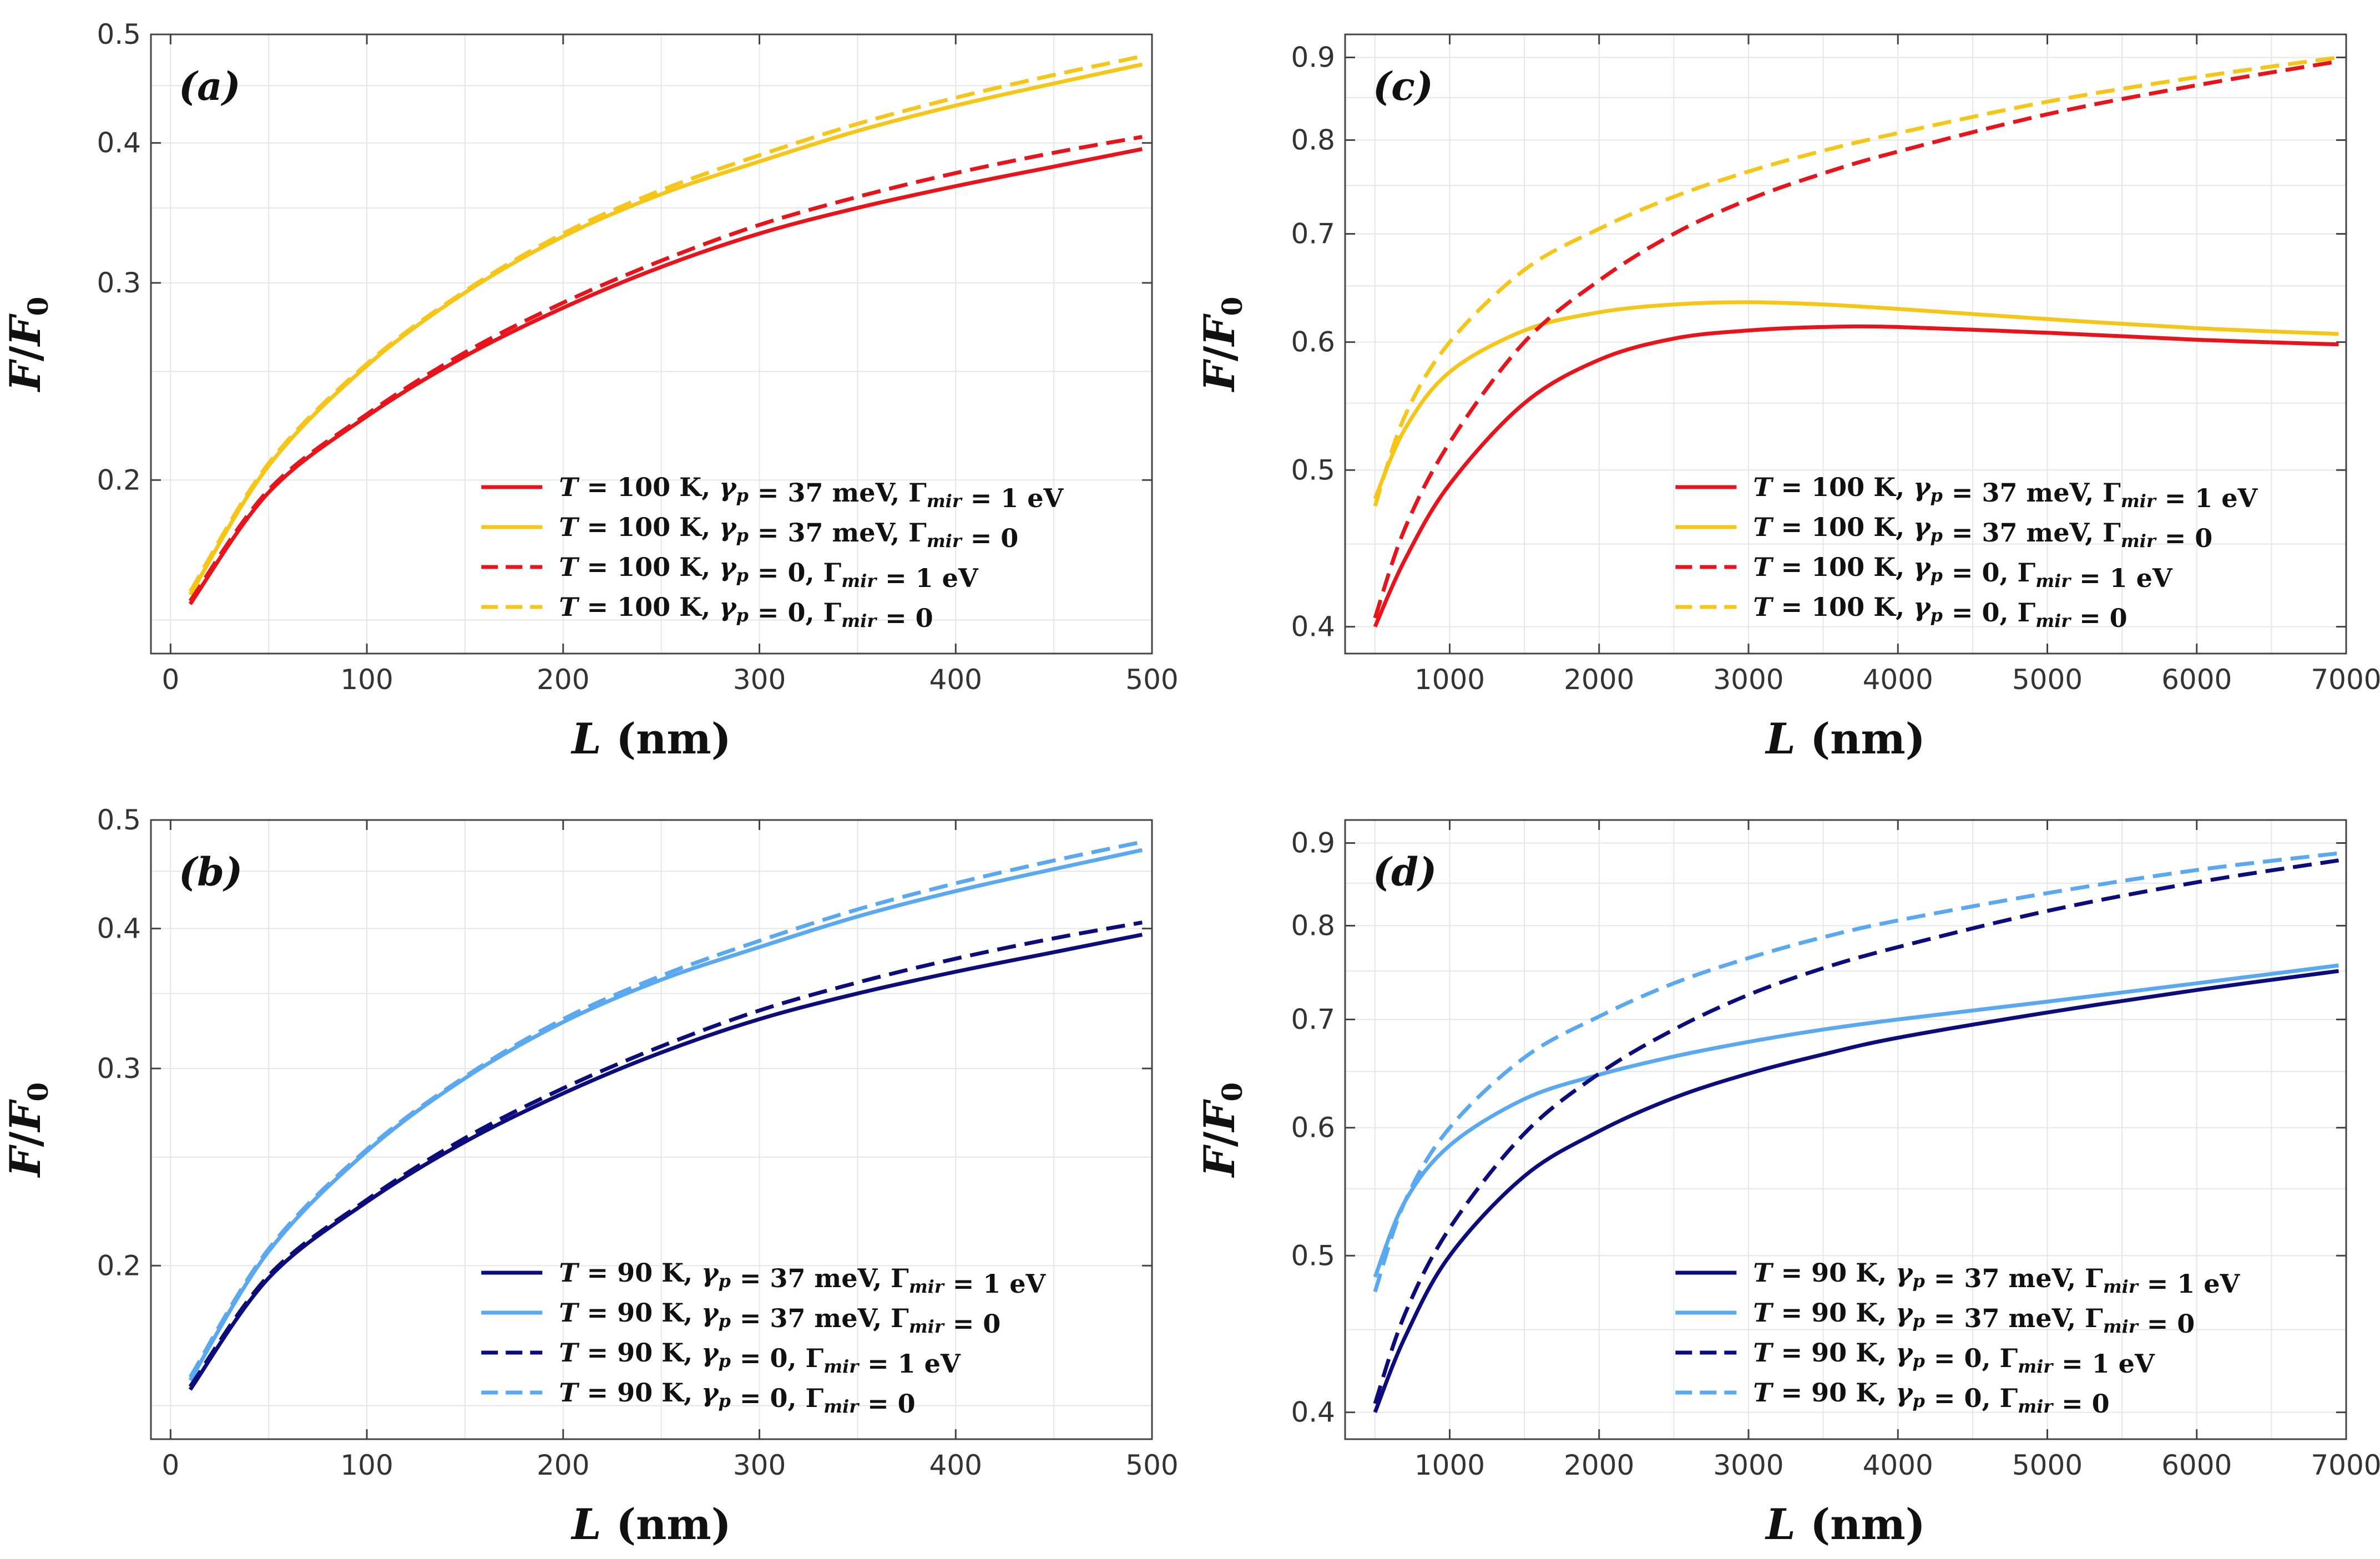 Image resolution: width=2380 pixels, height=1559 pixels. What do you see at coordinates (802, 1278) in the screenshot?
I see `legend-entry: T = 90 K, γp = 37 meV, Γmir = 1 eV` at bounding box center [802, 1278].